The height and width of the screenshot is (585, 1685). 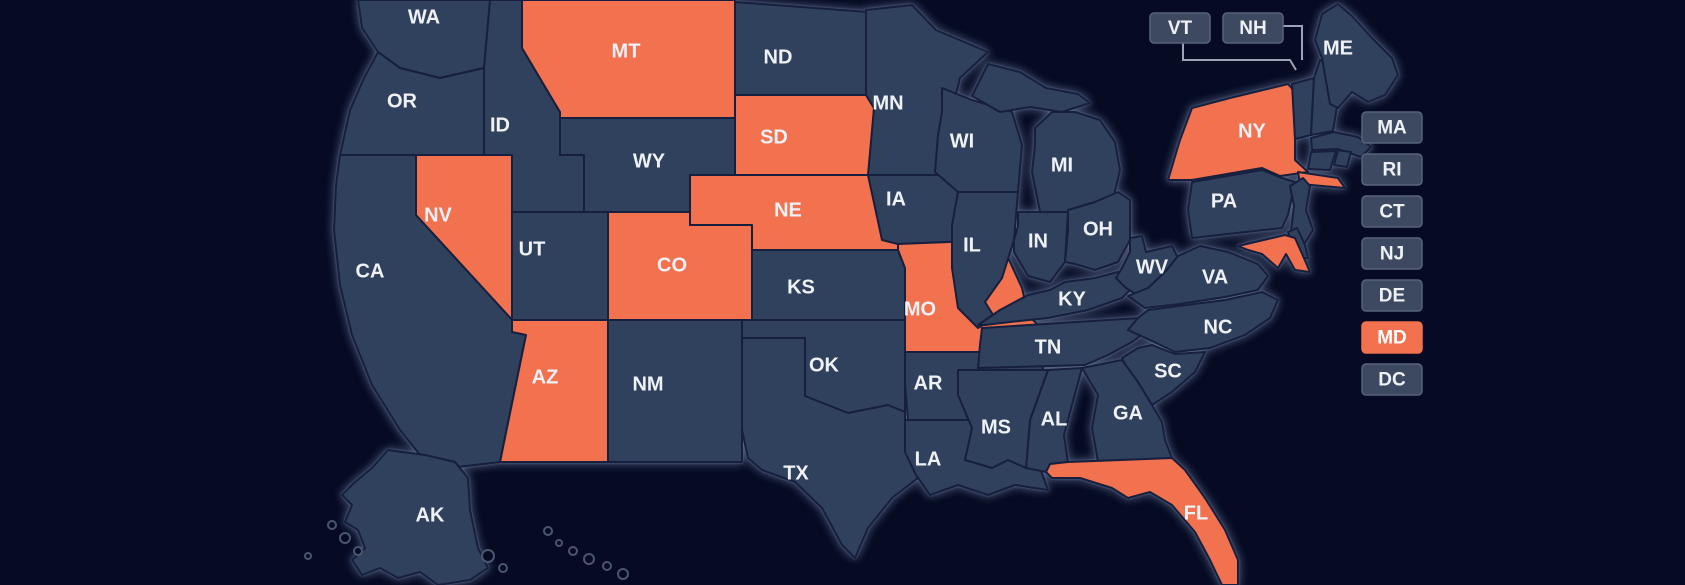 I want to click on state-me, so click(x=1356, y=56).